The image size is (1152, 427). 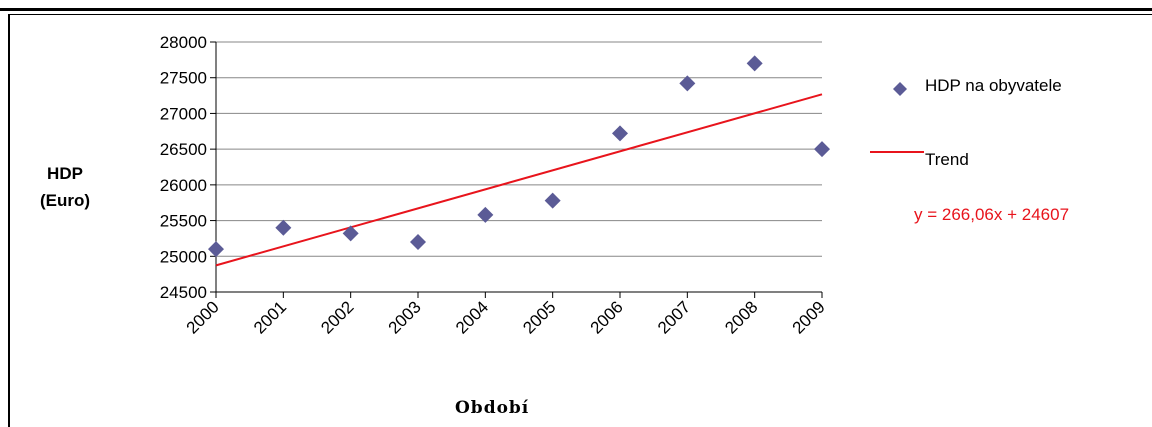 What do you see at coordinates (741, 317) in the screenshot?
I see `x-tick-label: 2008` at bounding box center [741, 317].